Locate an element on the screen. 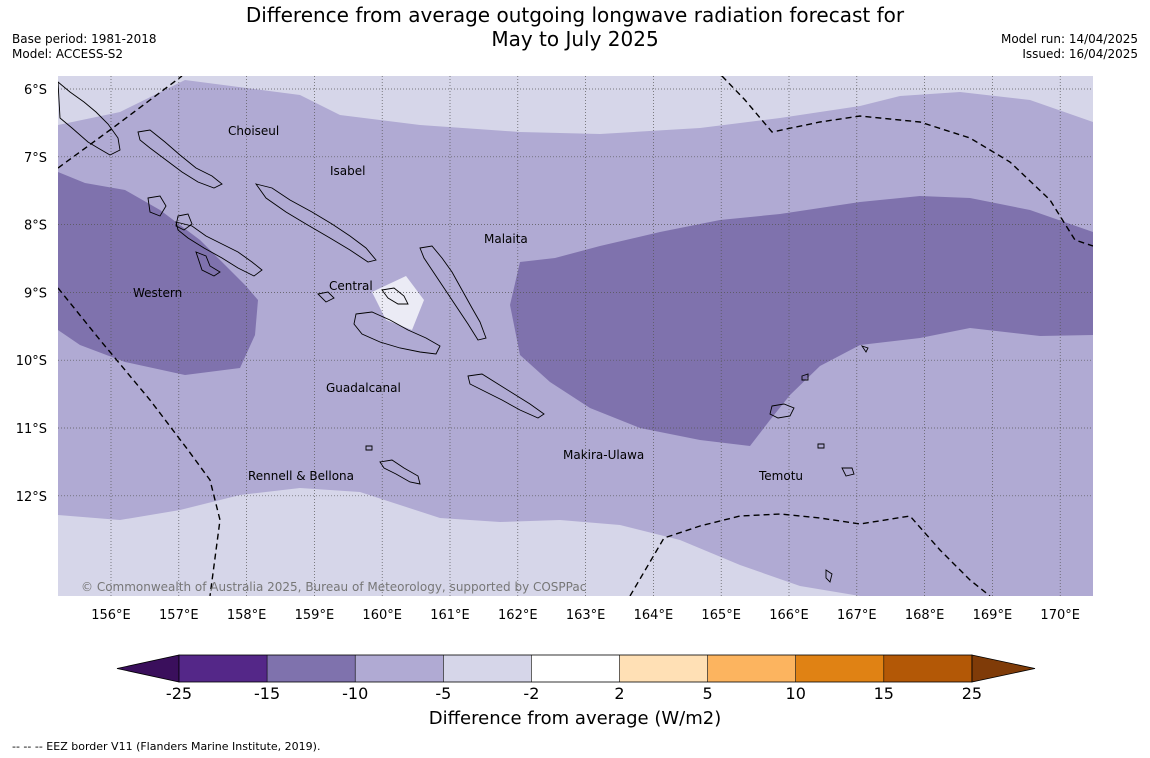 This screenshot has height=758, width=1150. island-bellona is located at coordinates (369, 448).